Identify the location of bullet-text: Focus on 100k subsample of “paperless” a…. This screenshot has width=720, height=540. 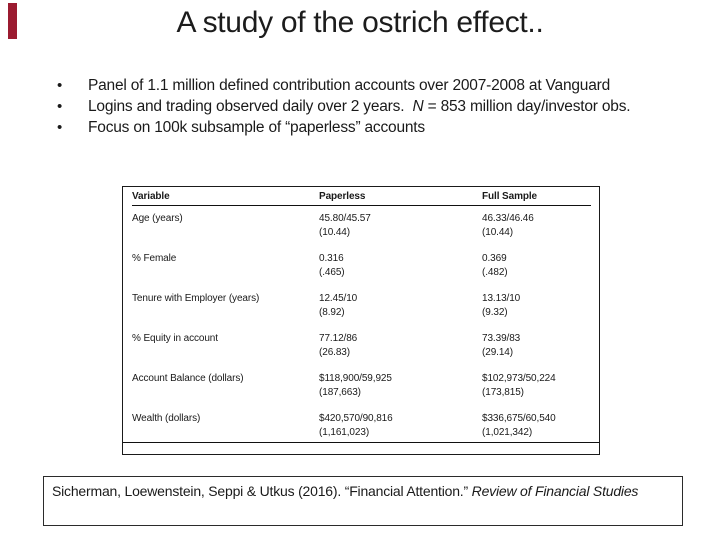
(256, 127).